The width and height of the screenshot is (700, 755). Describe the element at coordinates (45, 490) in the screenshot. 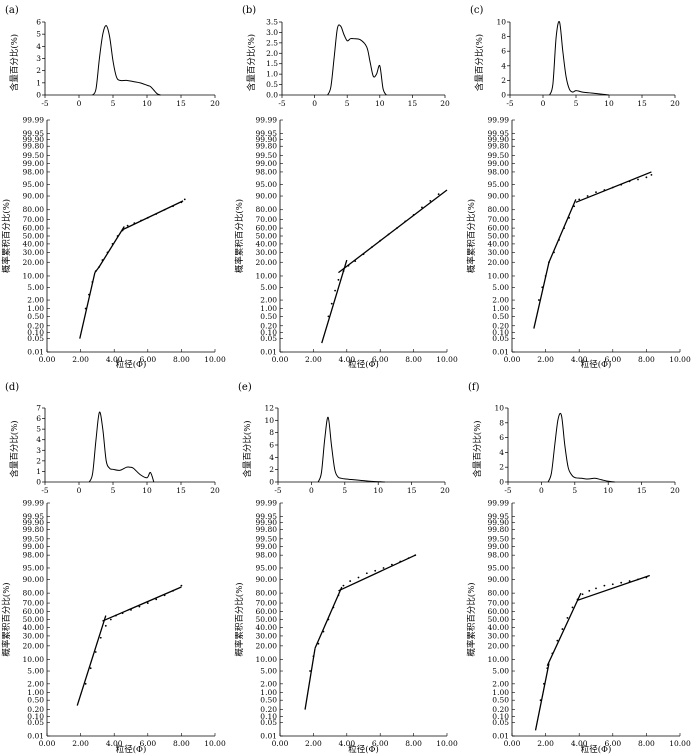

I see `panel-d-freq-xtick-label: -5` at that location.